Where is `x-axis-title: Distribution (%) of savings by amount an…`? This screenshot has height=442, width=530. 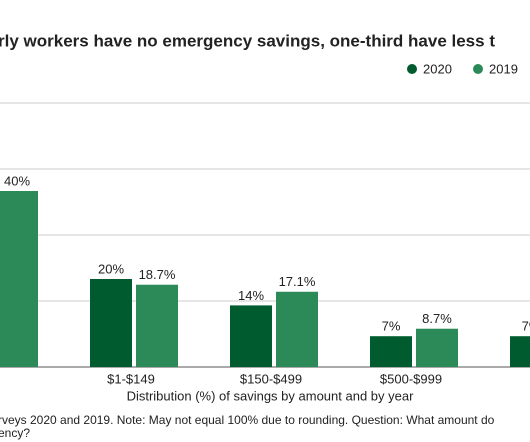 x-axis-title: Distribution (%) of savings by amount an… is located at coordinates (271, 395).